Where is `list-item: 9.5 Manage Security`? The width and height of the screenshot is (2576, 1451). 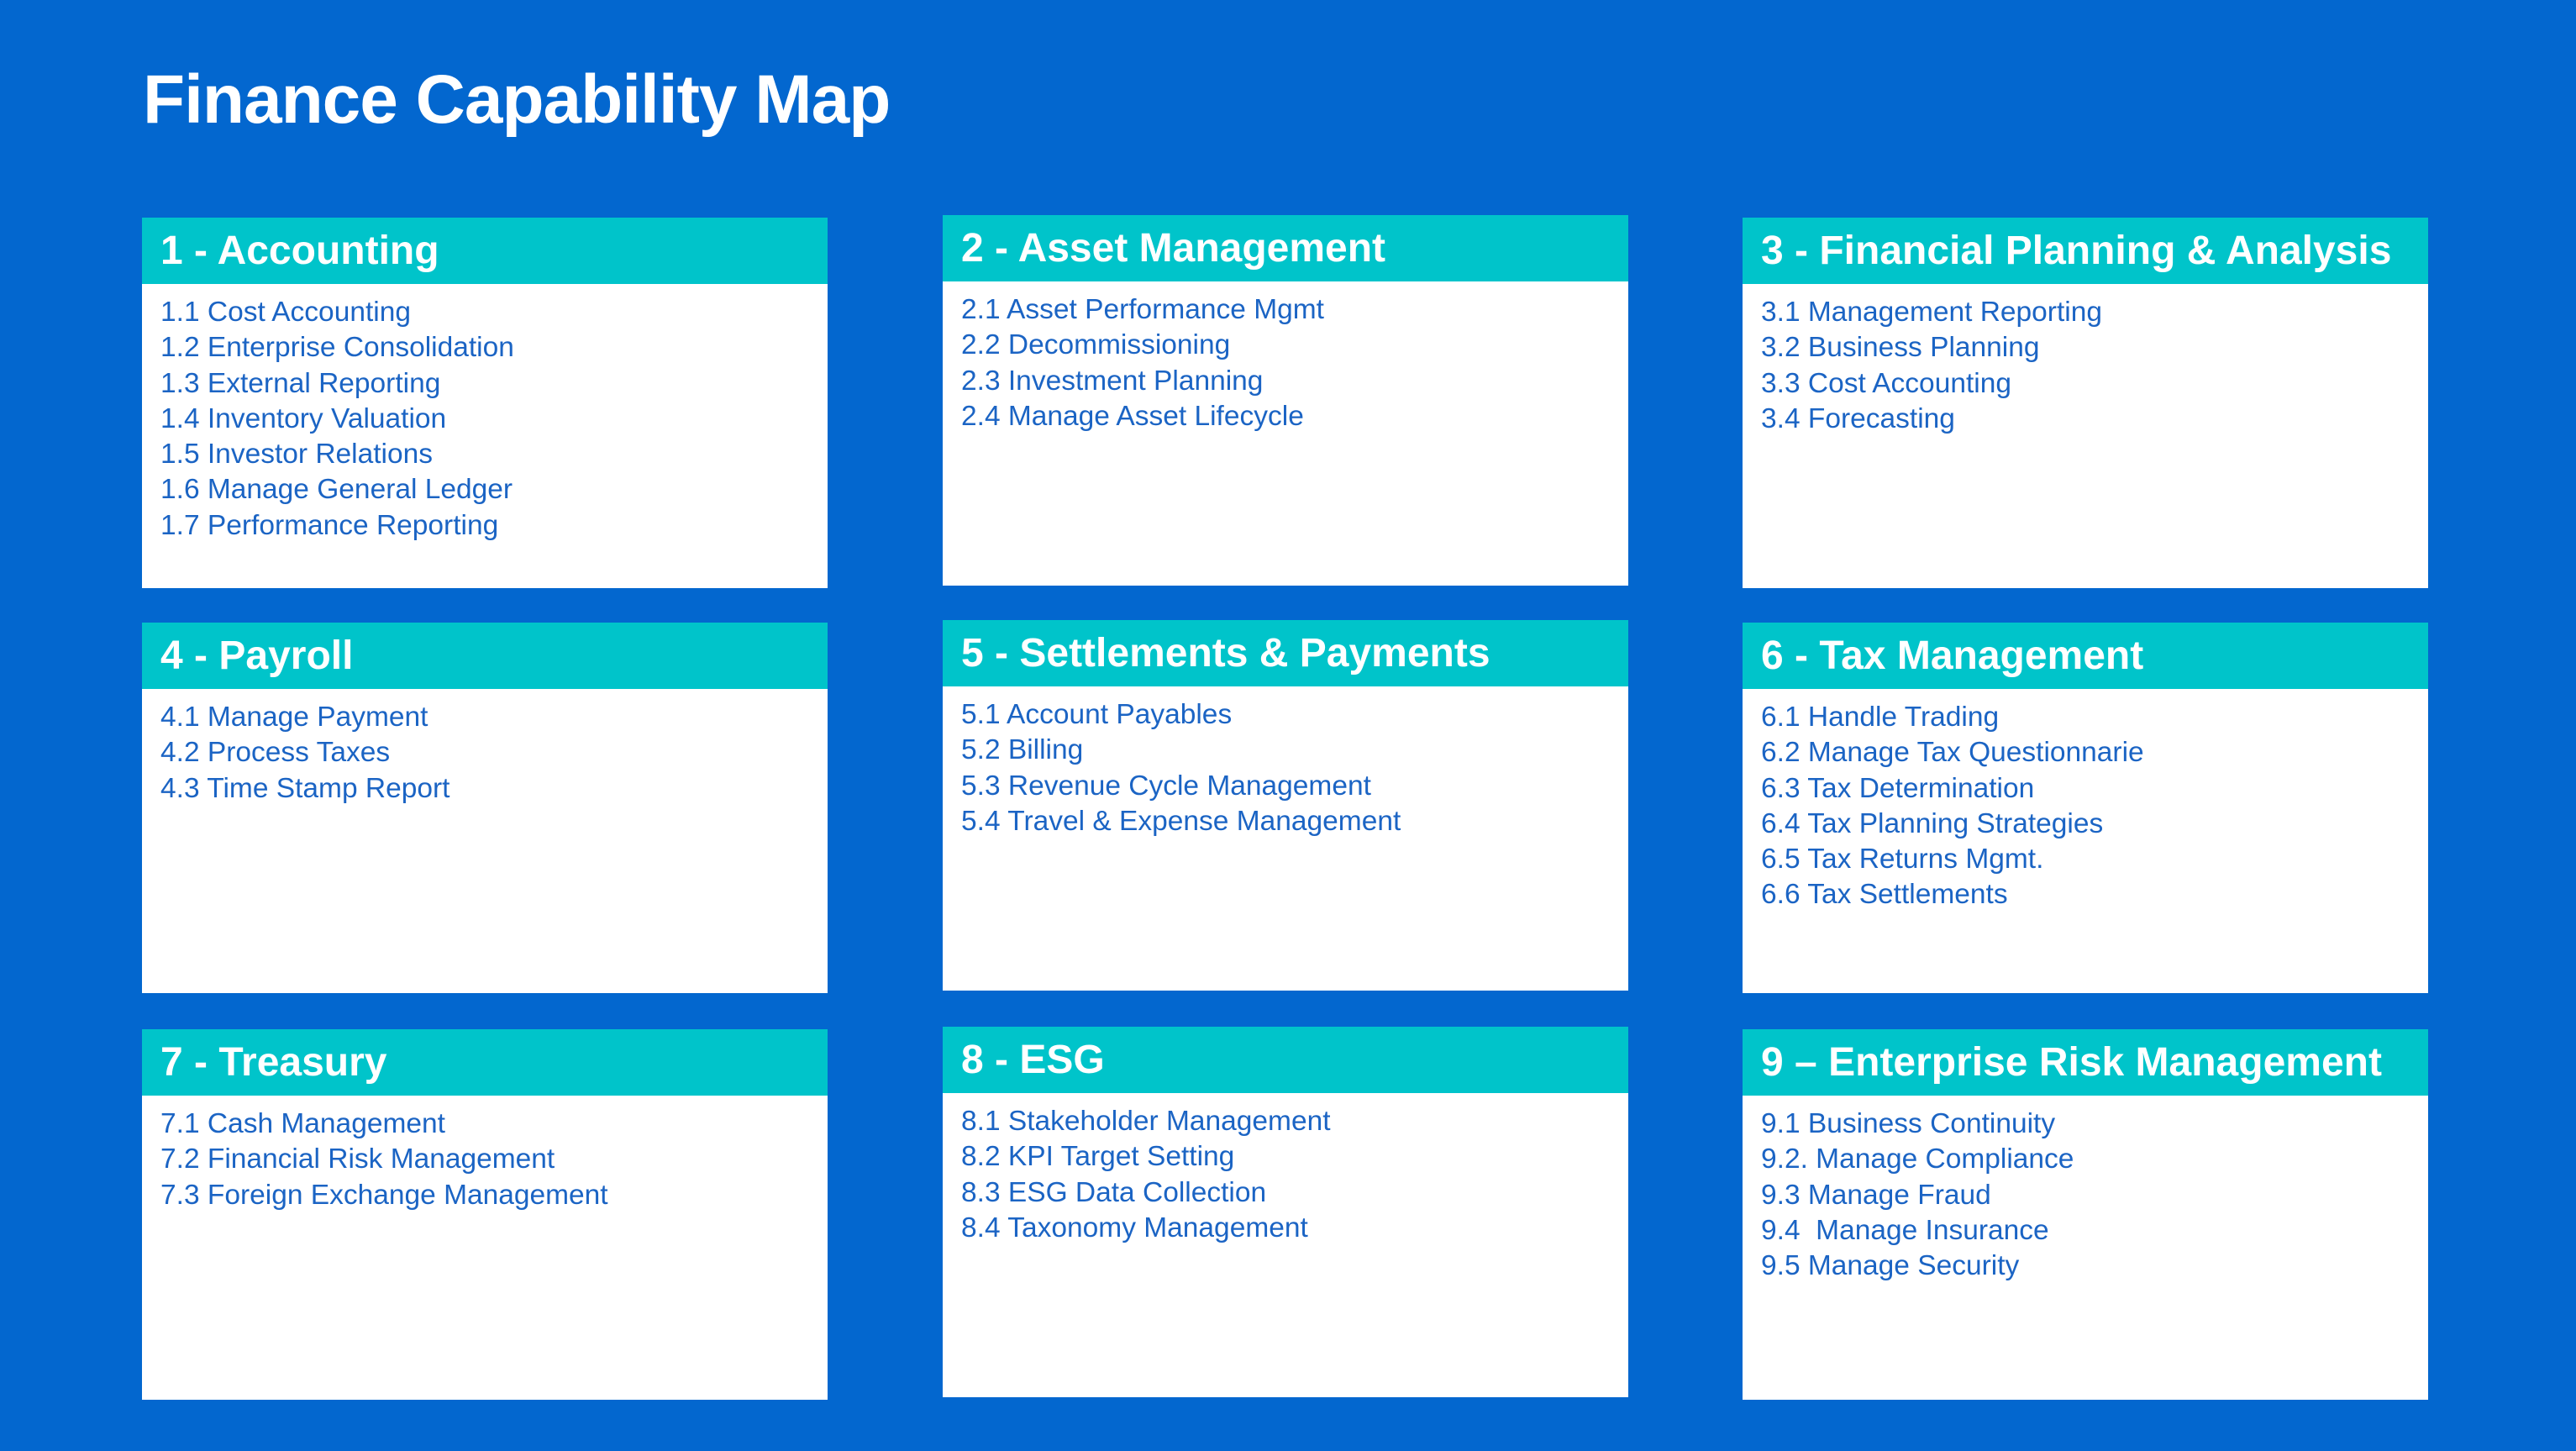 list-item: 9.5 Manage Security is located at coordinates (1890, 1266).